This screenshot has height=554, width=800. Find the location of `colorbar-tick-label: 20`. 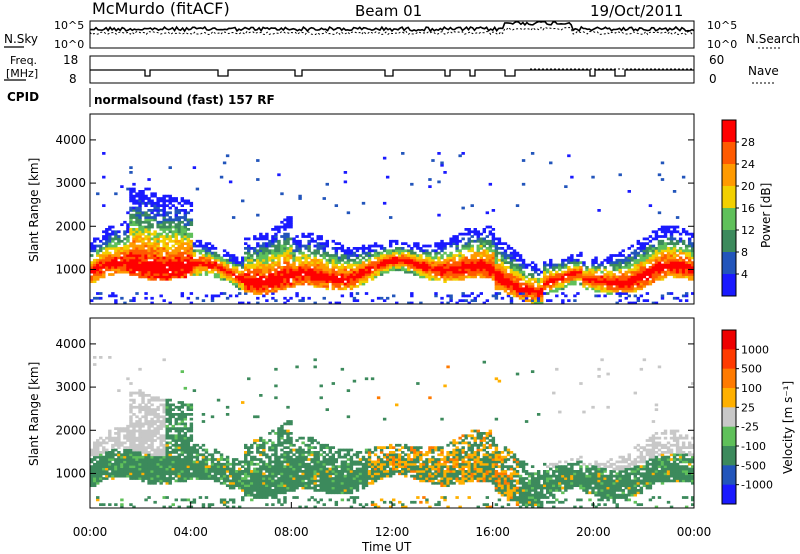

colorbar-tick-label: 20 is located at coordinates (748, 186).